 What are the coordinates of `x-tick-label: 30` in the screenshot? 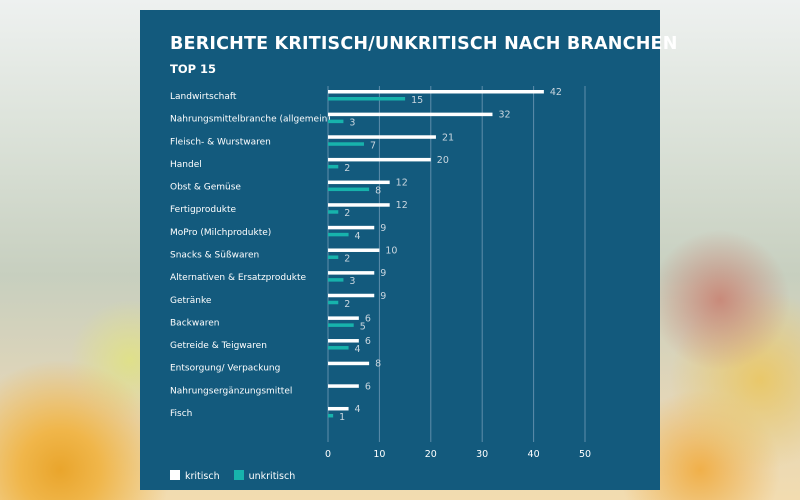 It's located at (482, 454).